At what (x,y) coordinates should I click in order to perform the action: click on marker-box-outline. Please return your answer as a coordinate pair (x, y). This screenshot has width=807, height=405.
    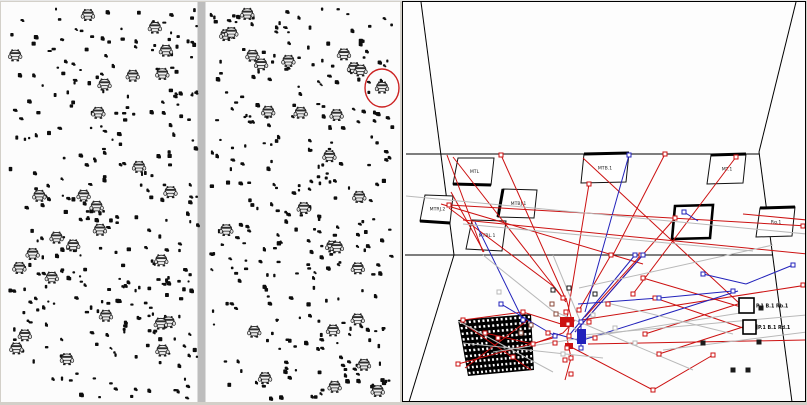
    Looking at the image, I should click on (746, 305).